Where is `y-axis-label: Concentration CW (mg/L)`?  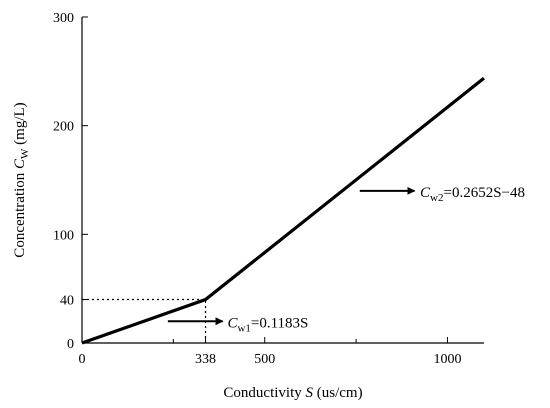
y-axis-label: Concentration CW (mg/L) is located at coordinates (21, 179).